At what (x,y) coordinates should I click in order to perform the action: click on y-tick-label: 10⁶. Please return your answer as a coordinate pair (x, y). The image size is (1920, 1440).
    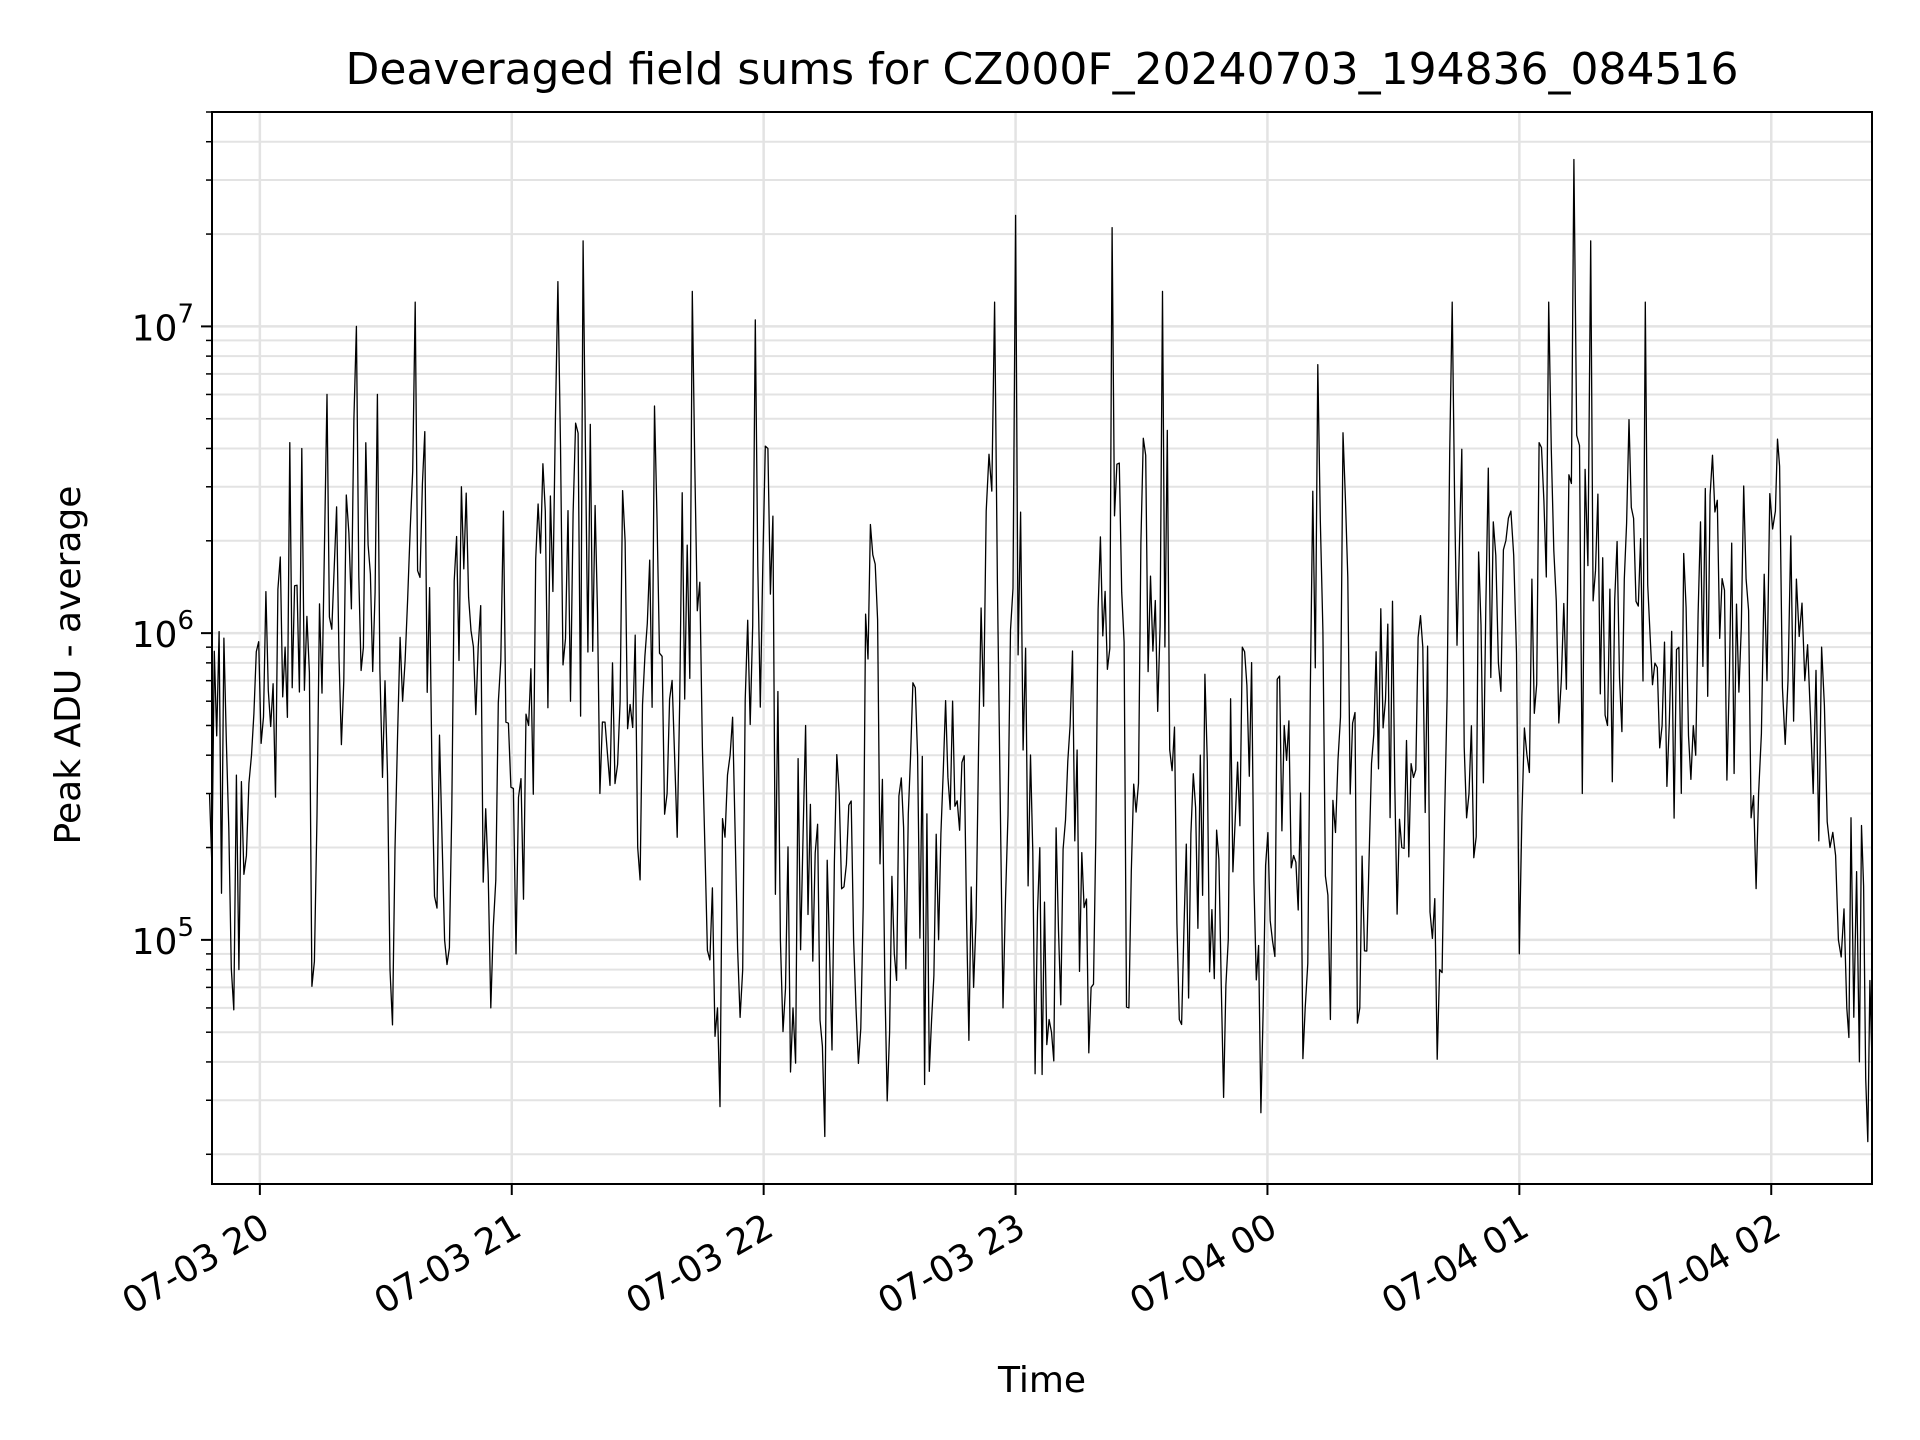
    Looking at the image, I should click on (163, 631).